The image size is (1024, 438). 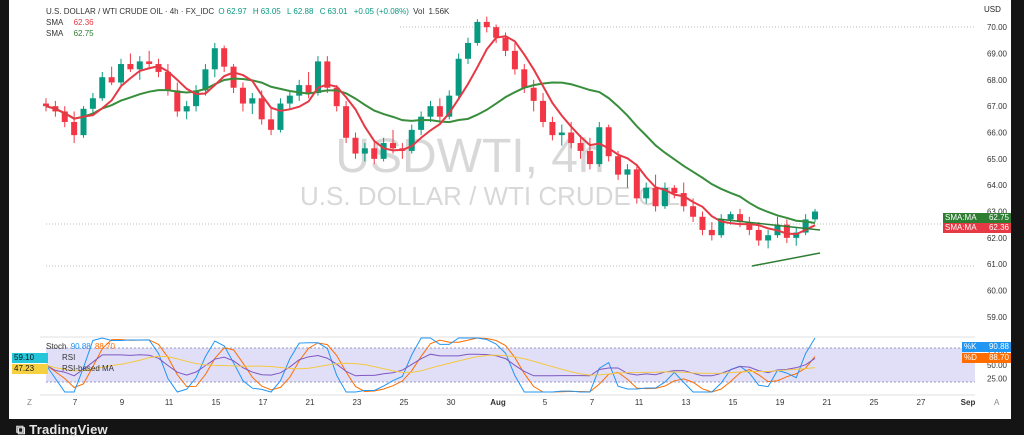 What do you see at coordinates (786, 259) in the screenshot?
I see `triangle-lower-line` at bounding box center [786, 259].